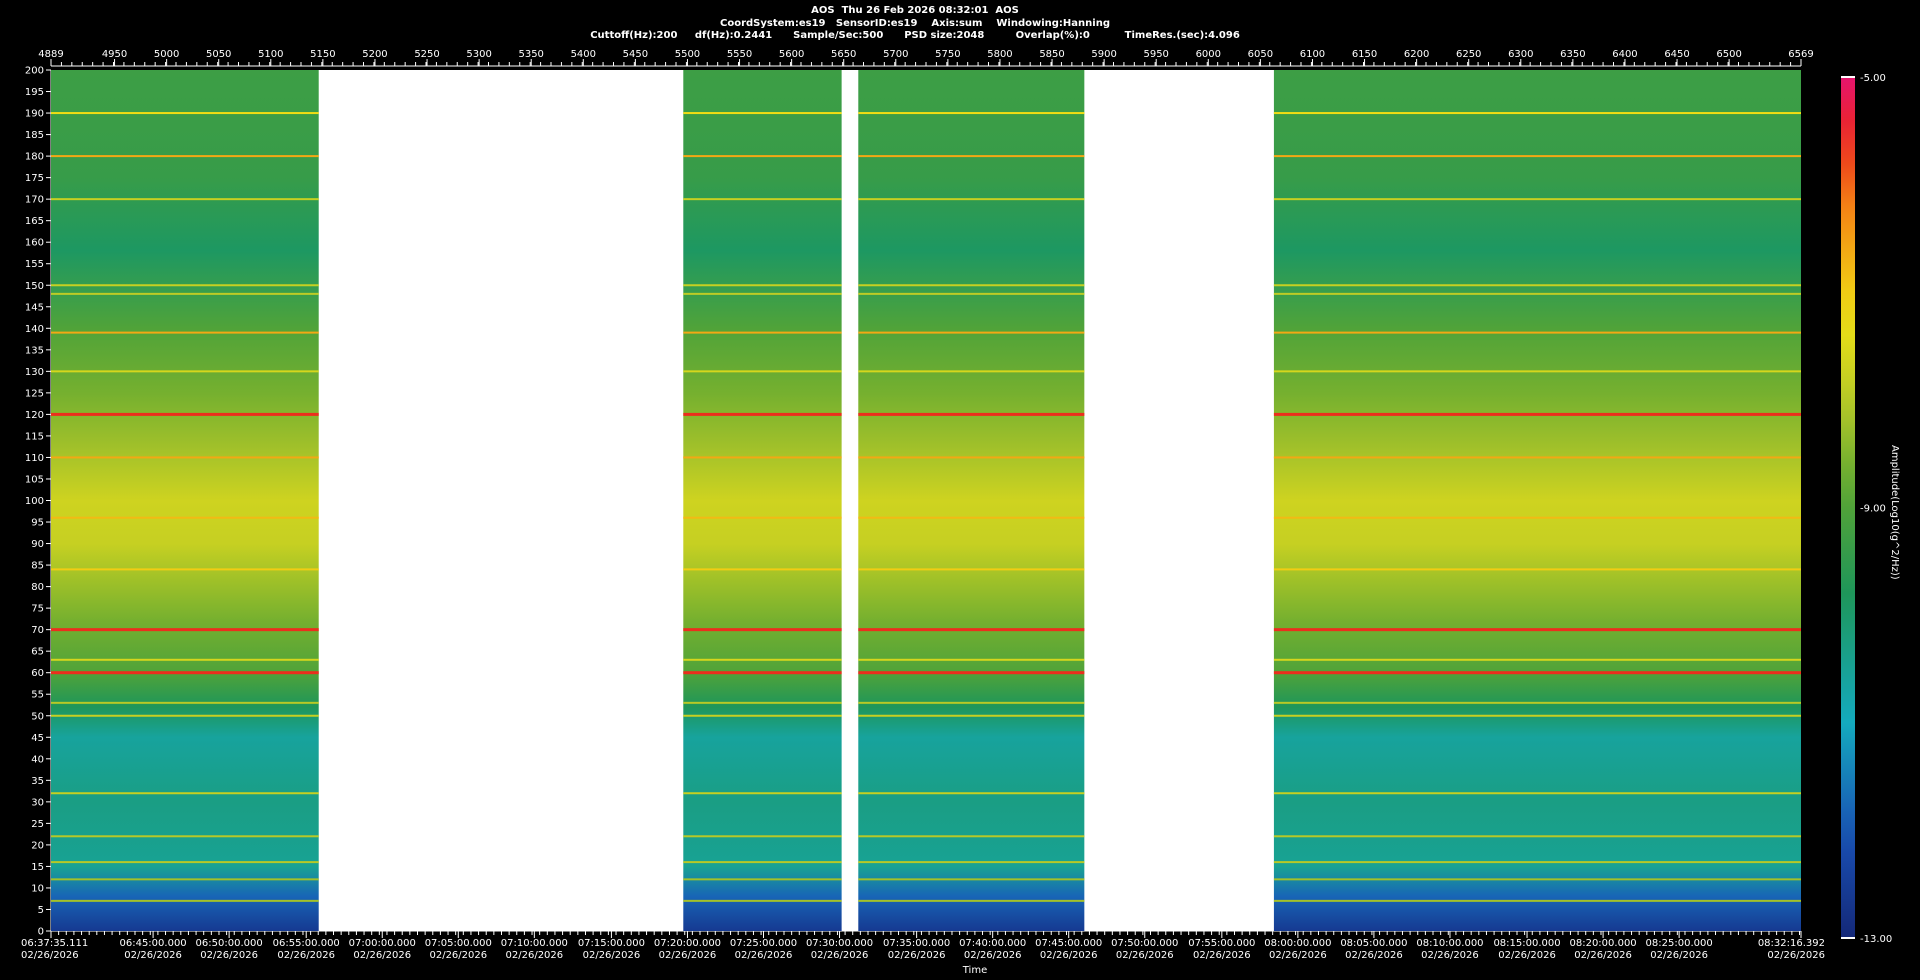 This screenshot has width=1920, height=980. What do you see at coordinates (114, 54) in the screenshot?
I see `top-tick-label: 4950` at bounding box center [114, 54].